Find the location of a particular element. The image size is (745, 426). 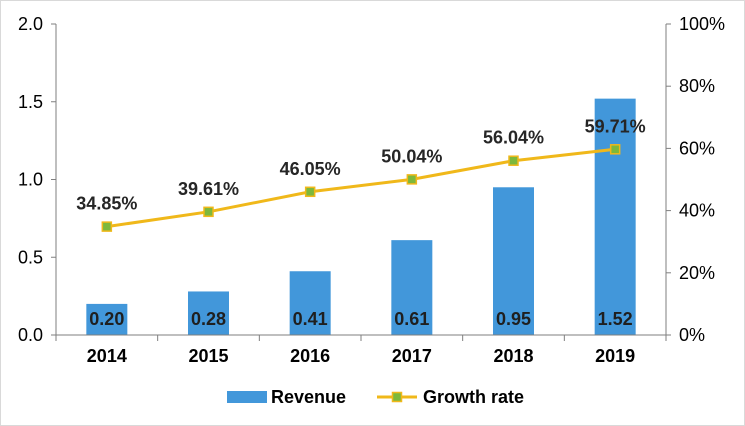

growth-rate-marker-2015 is located at coordinates (208, 212).